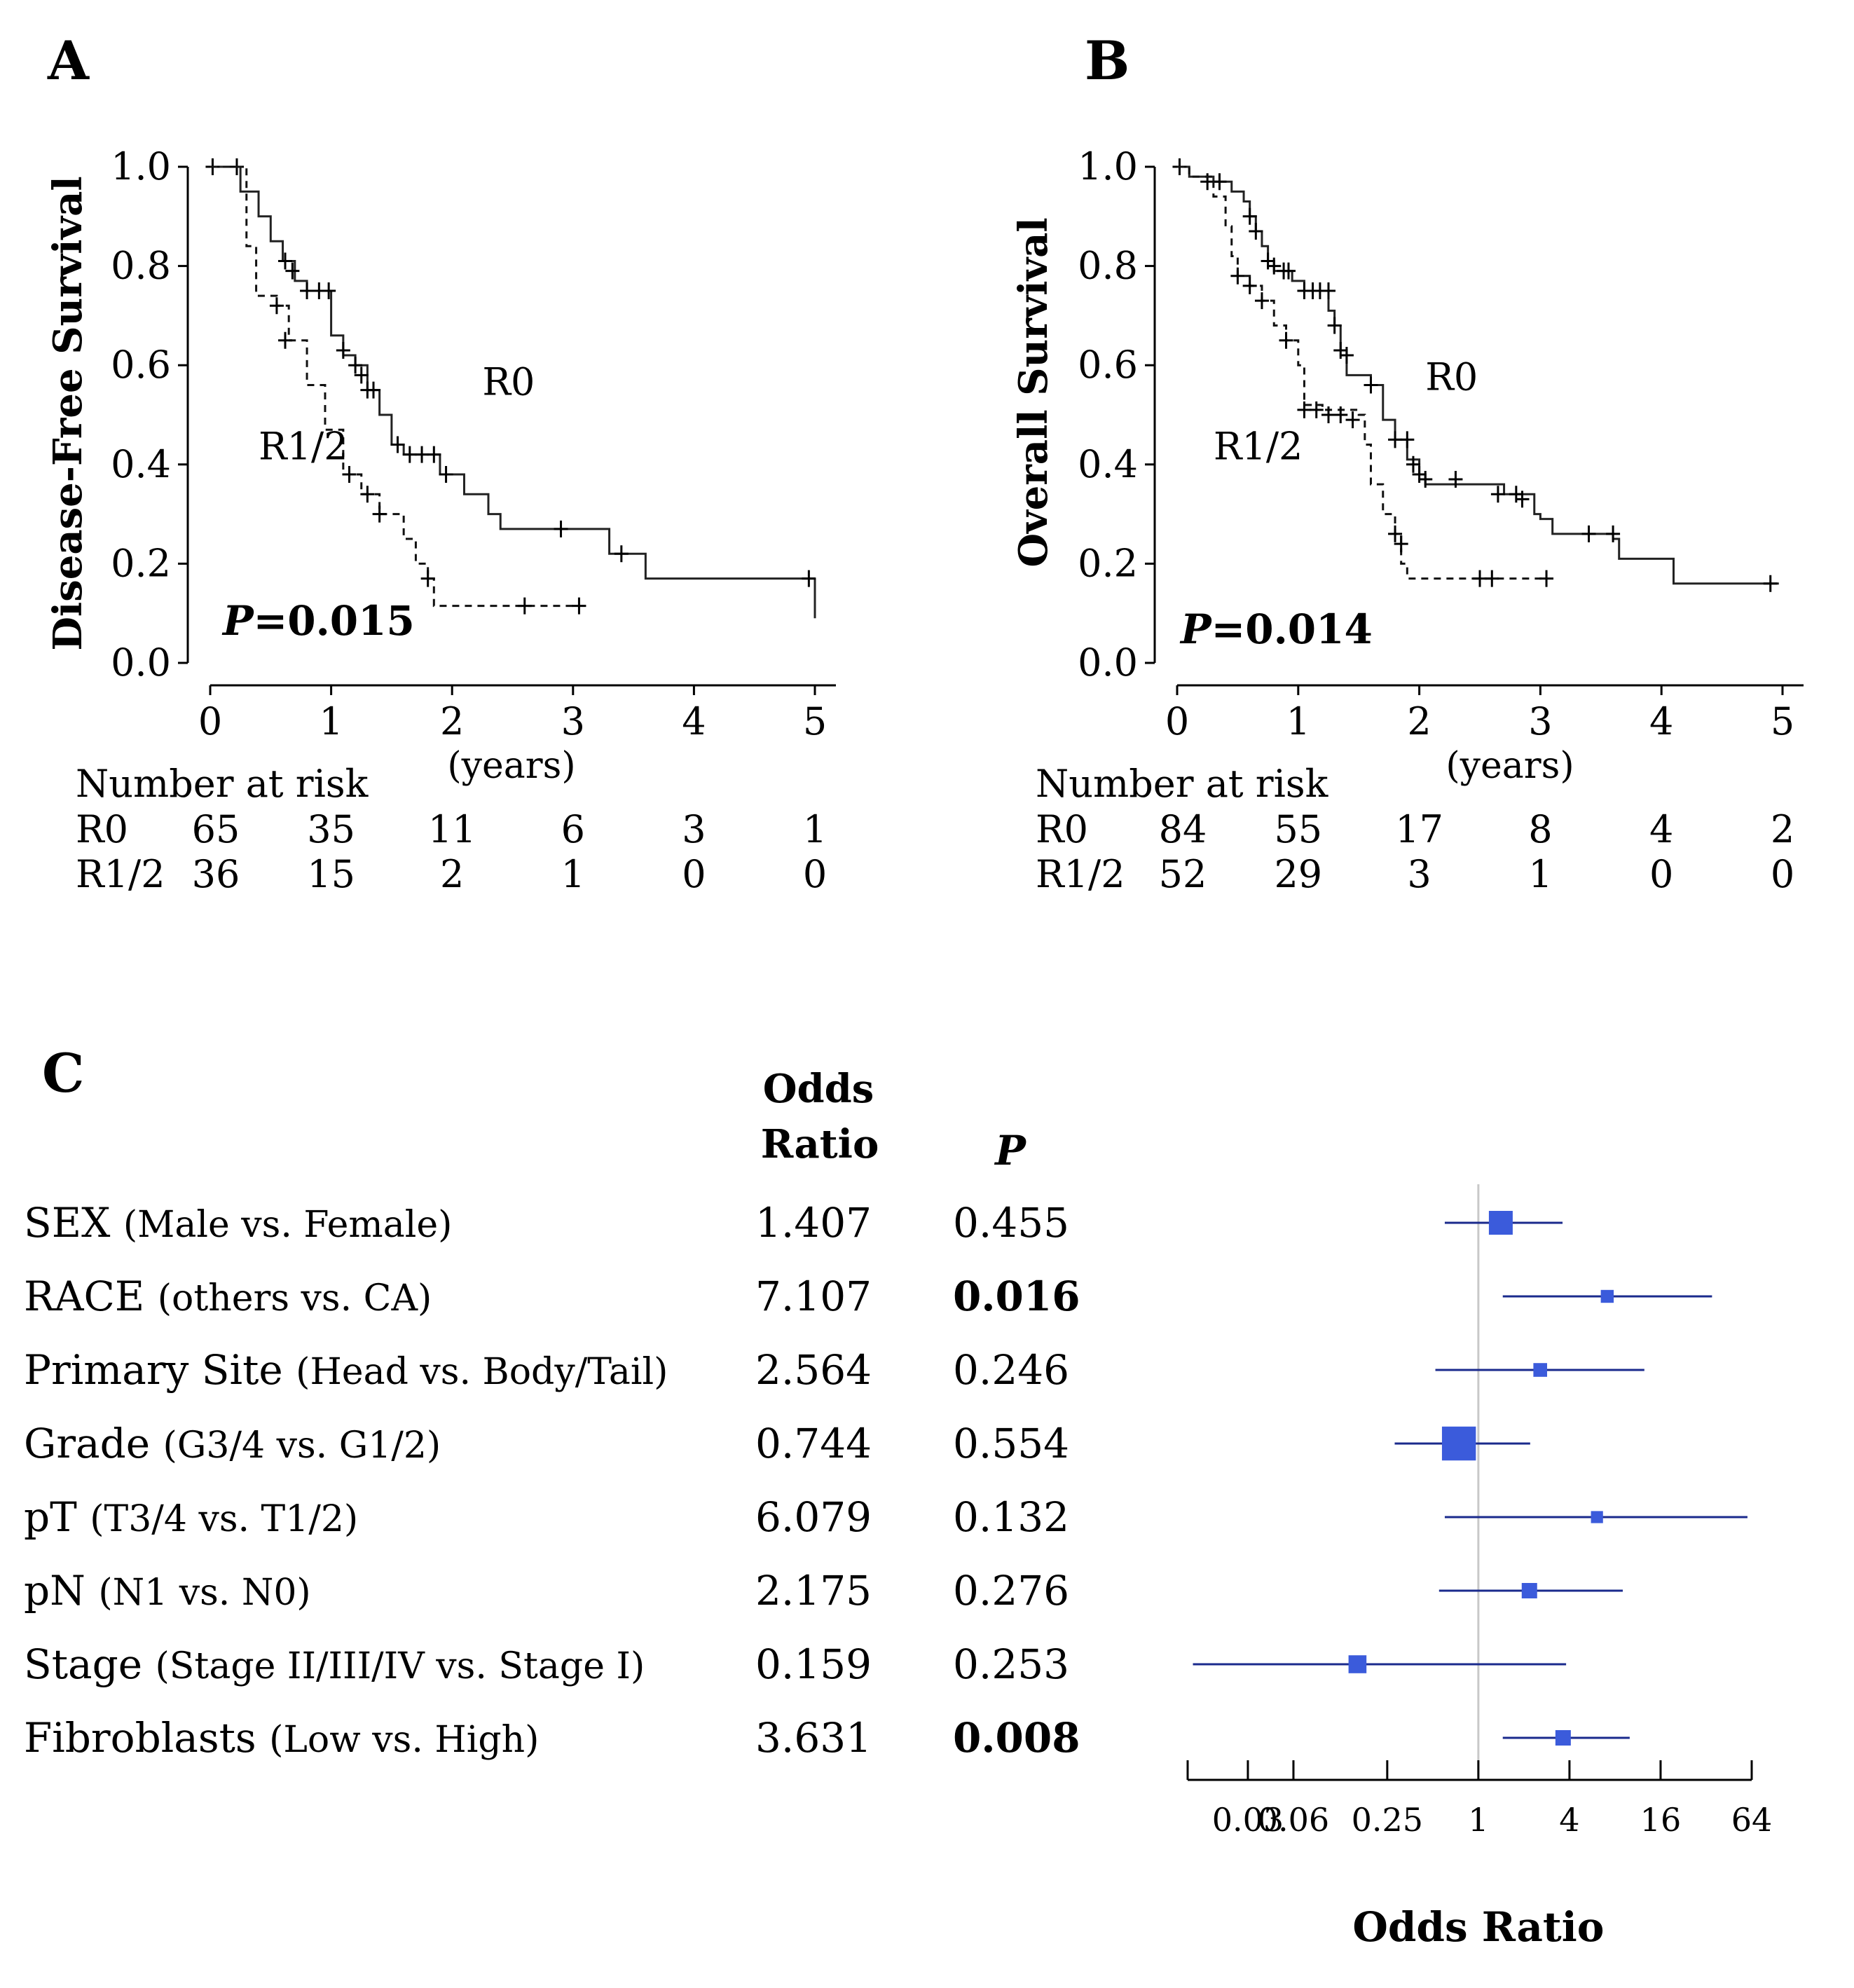  I want to click on row-odds-ratio: 2.175, so click(814, 1591).